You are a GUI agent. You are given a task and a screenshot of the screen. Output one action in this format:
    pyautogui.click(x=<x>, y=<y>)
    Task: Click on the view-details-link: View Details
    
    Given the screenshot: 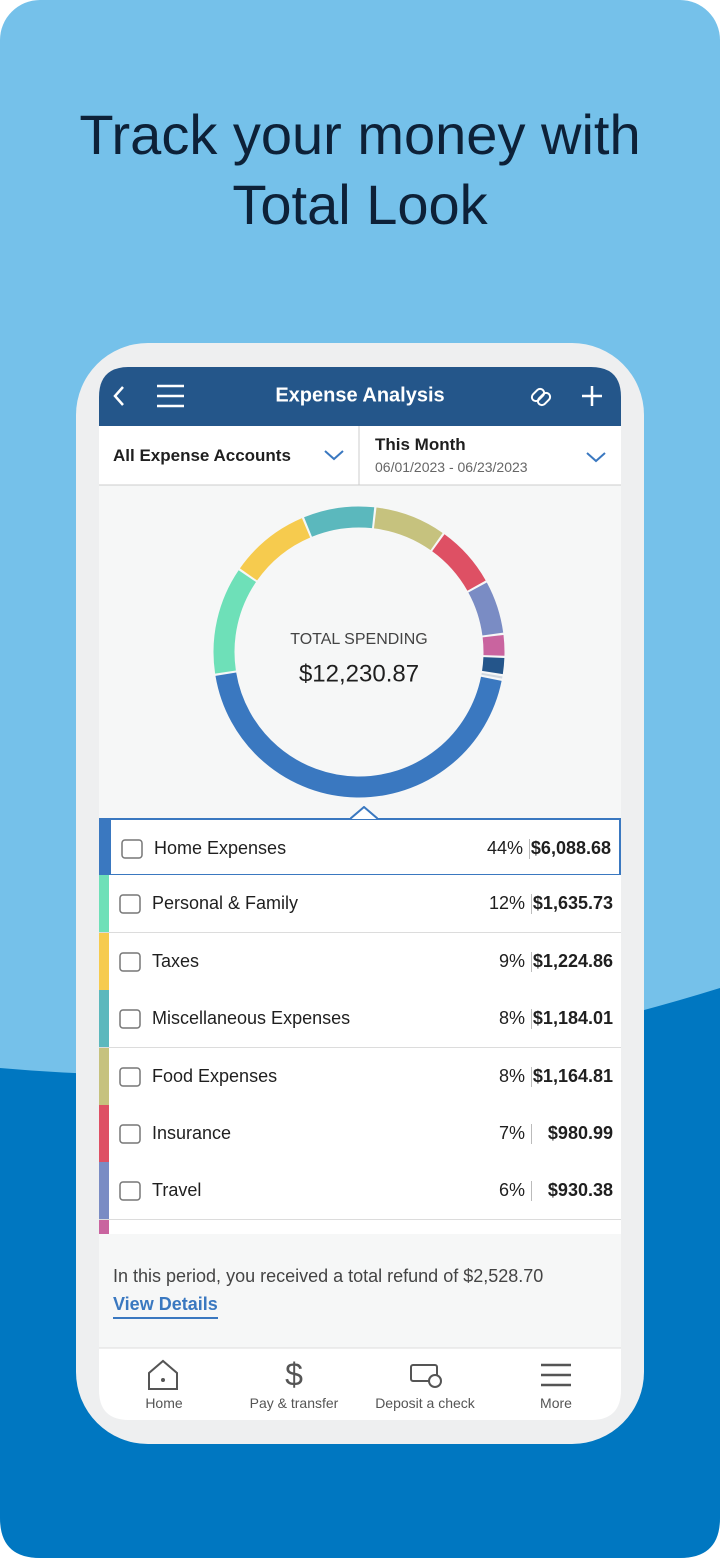 What is the action you would take?
    pyautogui.click(x=165, y=1306)
    